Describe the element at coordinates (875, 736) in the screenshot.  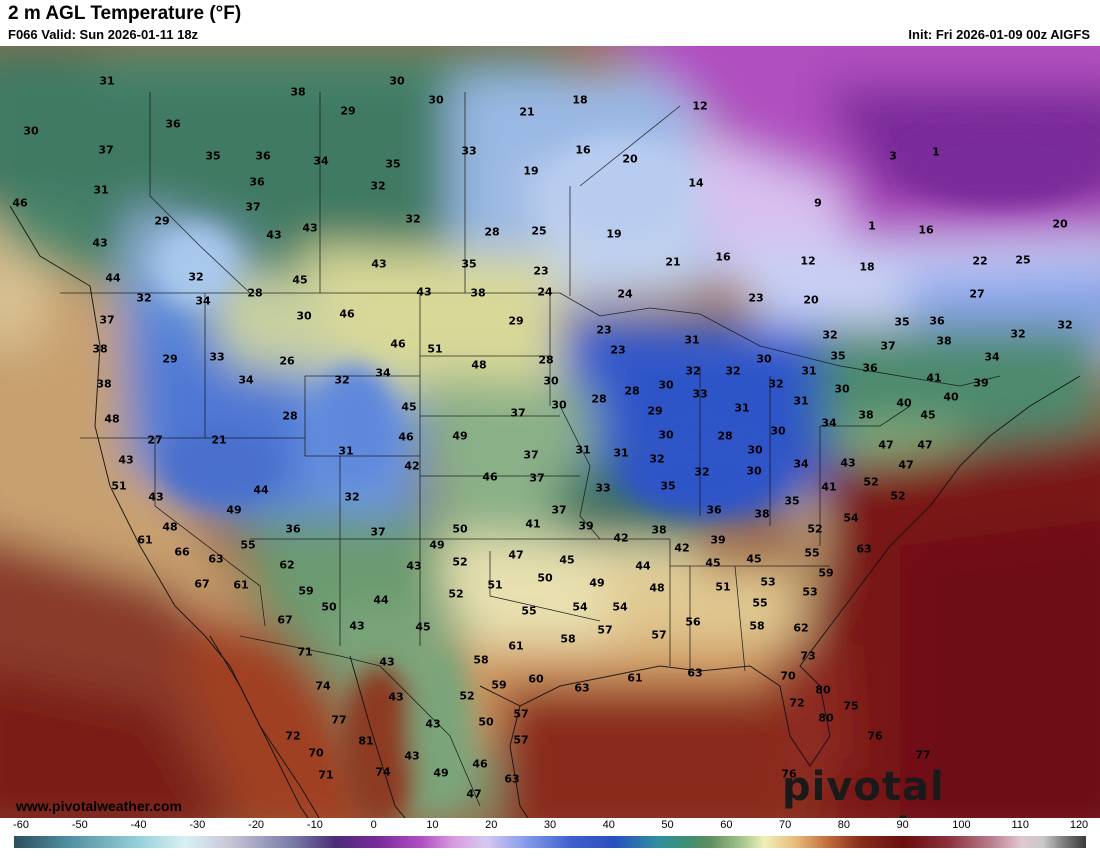
I see `temperature-label: 76` at that location.